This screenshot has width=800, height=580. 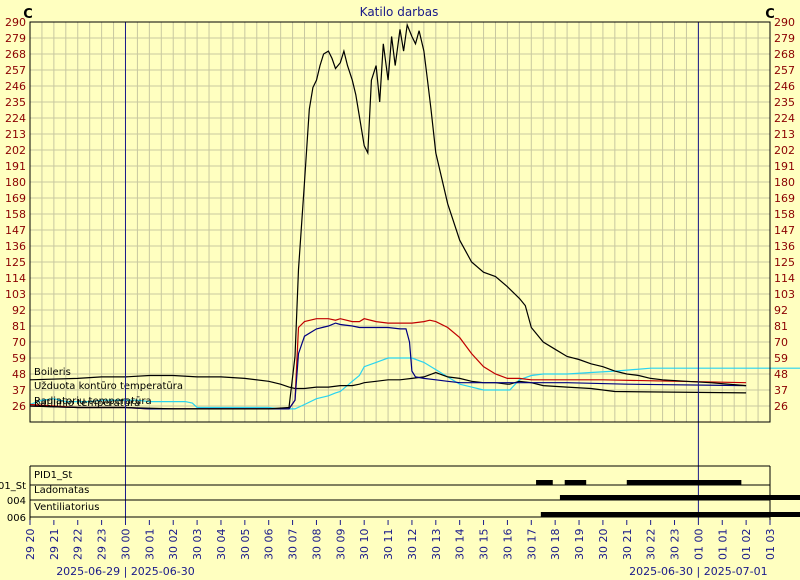 I want to click on ytick-left: 59, so click(x=19, y=358).